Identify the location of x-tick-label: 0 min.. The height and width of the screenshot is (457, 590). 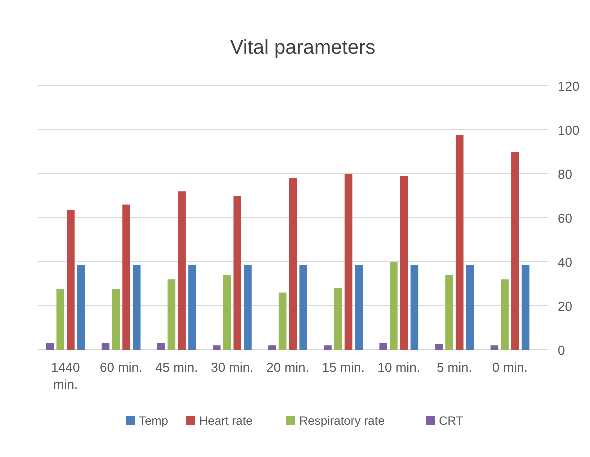
(510, 367).